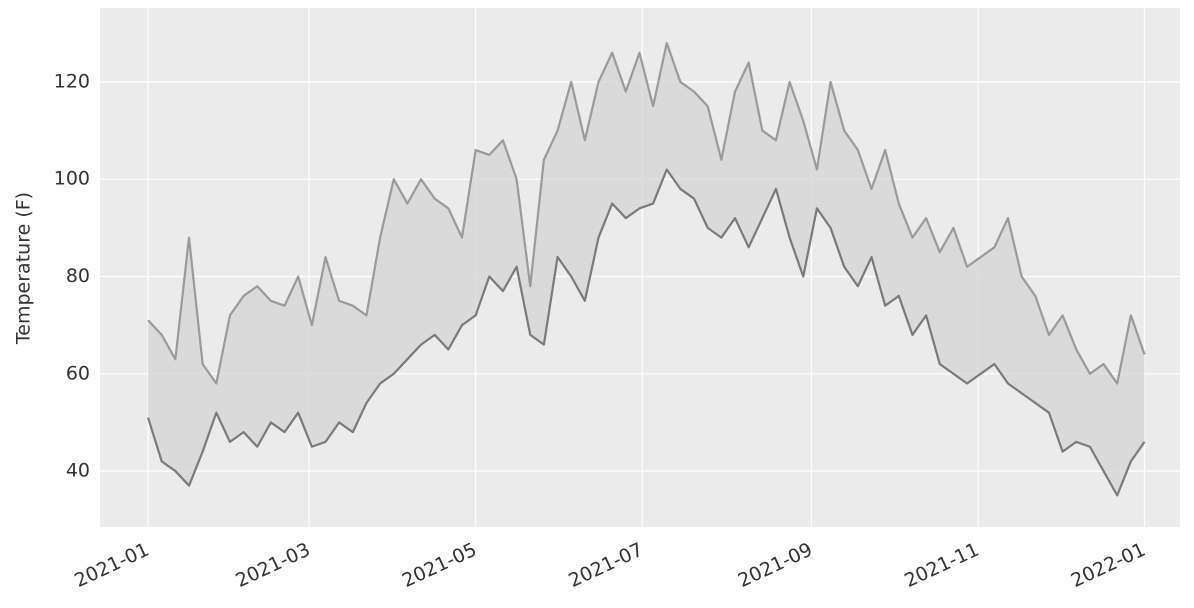 The height and width of the screenshot is (608, 1194). What do you see at coordinates (439, 565) in the screenshot?
I see `x-tick-label: 2021-05` at bounding box center [439, 565].